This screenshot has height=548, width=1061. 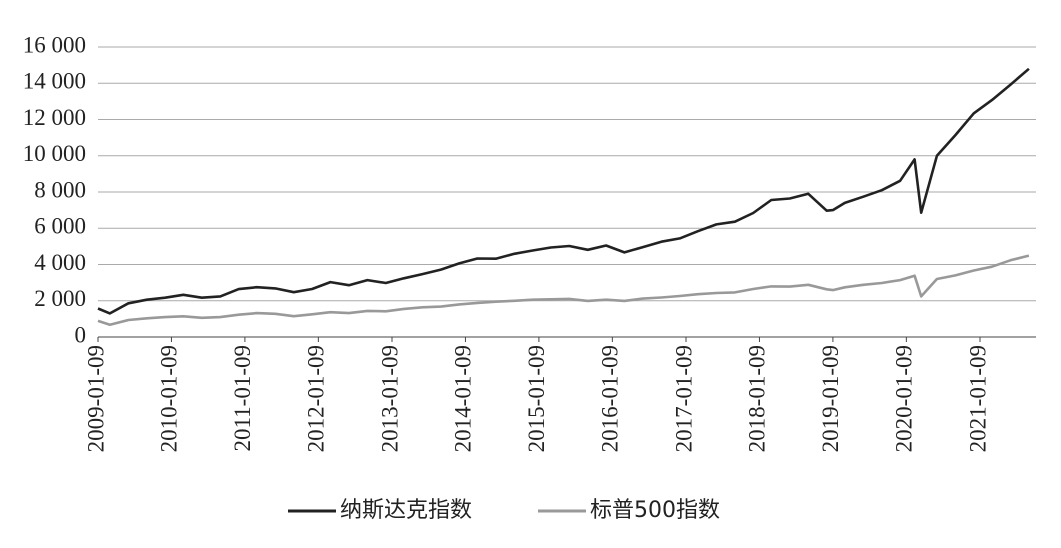 What do you see at coordinates (563, 290) in the screenshot?
I see `series-line` at bounding box center [563, 290].